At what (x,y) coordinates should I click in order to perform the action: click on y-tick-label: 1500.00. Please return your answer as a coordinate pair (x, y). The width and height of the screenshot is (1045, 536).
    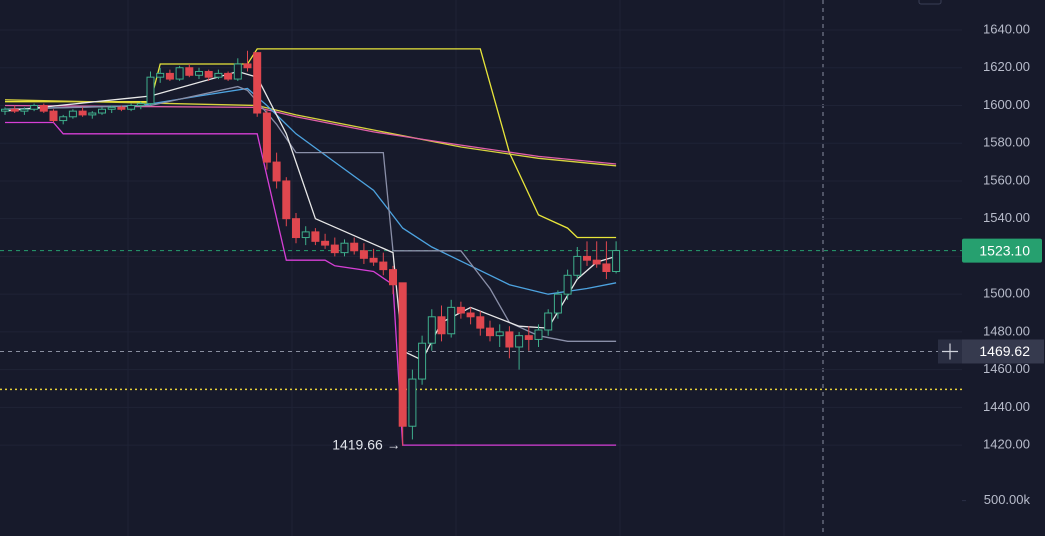
    Looking at the image, I should click on (1006, 293).